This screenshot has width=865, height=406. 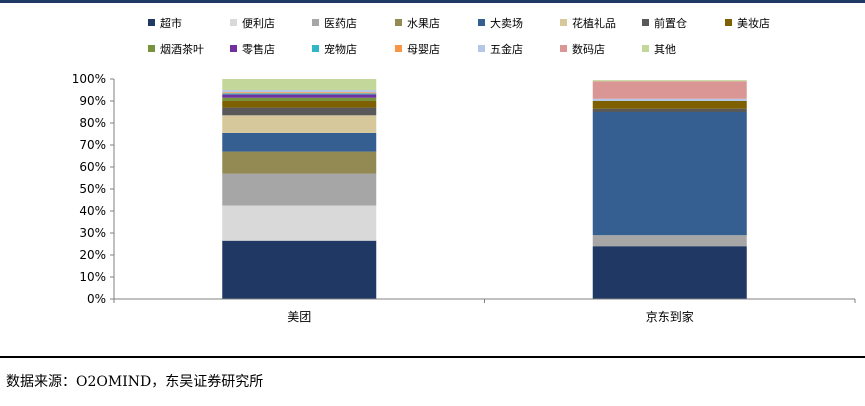 I want to click on y-tick-label: 50%, so click(x=92, y=189).